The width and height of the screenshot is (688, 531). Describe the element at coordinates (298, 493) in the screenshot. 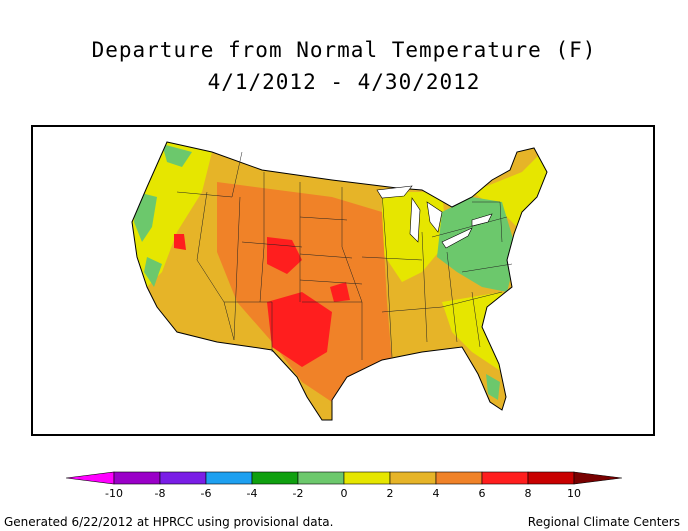

I see `legend-tick-label: -2` at that location.